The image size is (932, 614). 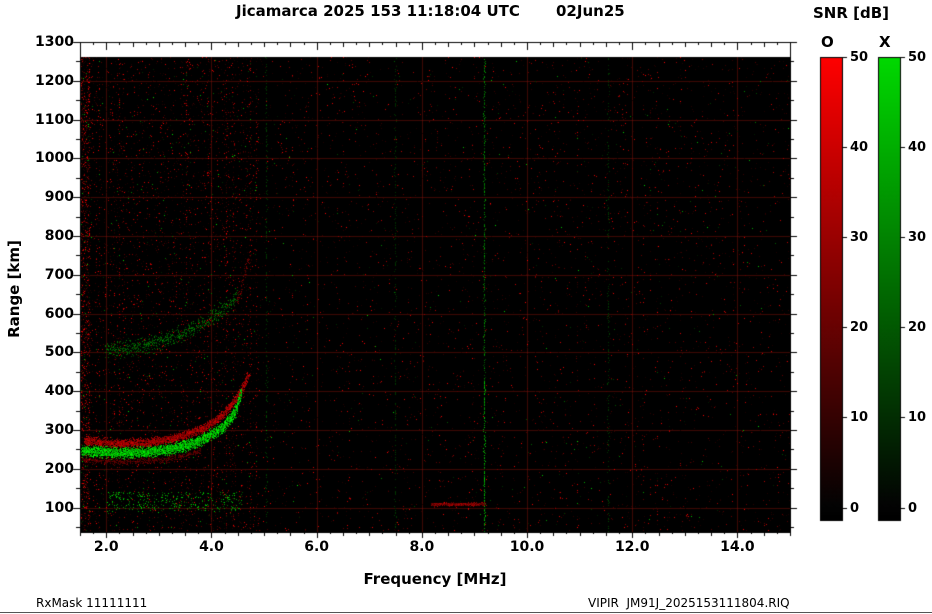 What do you see at coordinates (92, 603) in the screenshot?
I see `rxmask-annotation: RxMask 11111111` at bounding box center [92, 603].